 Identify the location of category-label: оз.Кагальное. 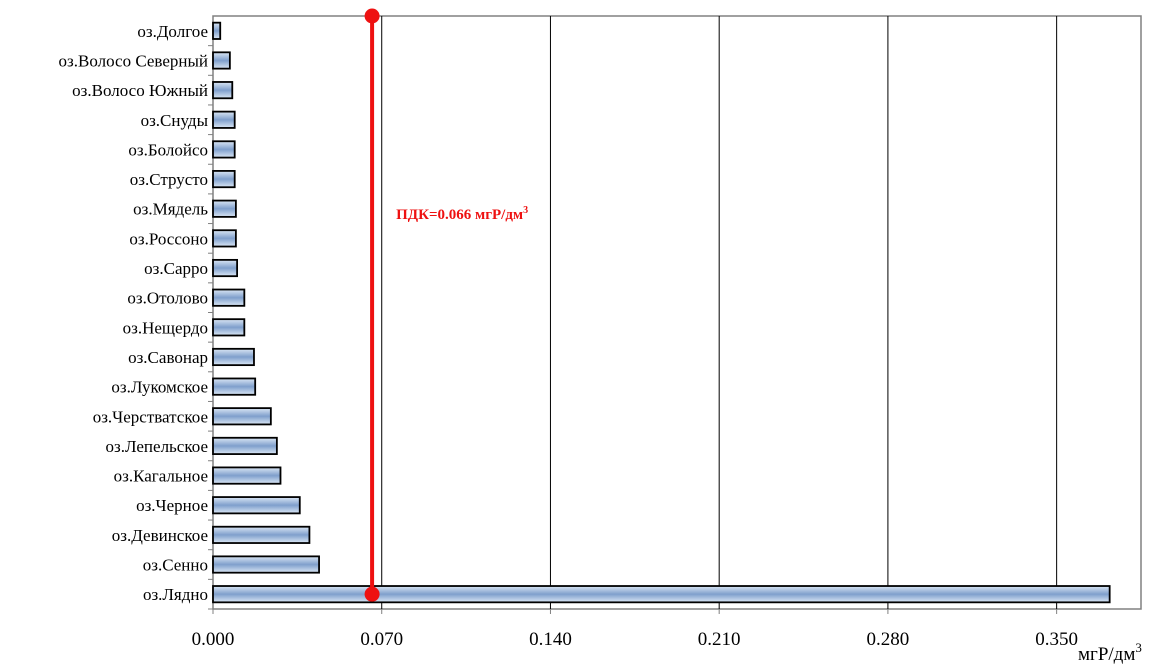
(161, 476).